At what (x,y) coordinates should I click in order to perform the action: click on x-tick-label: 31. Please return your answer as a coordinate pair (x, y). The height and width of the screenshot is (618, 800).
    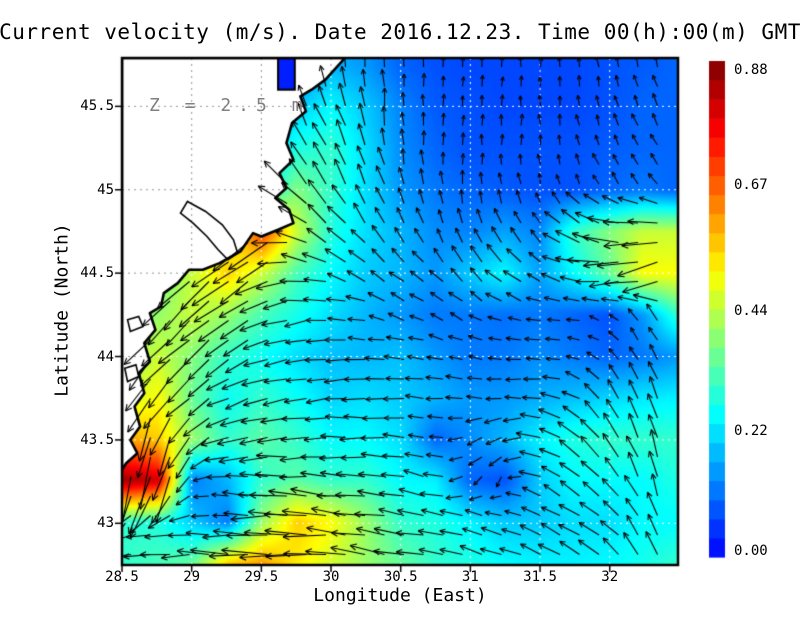
    Looking at the image, I should click on (470, 577).